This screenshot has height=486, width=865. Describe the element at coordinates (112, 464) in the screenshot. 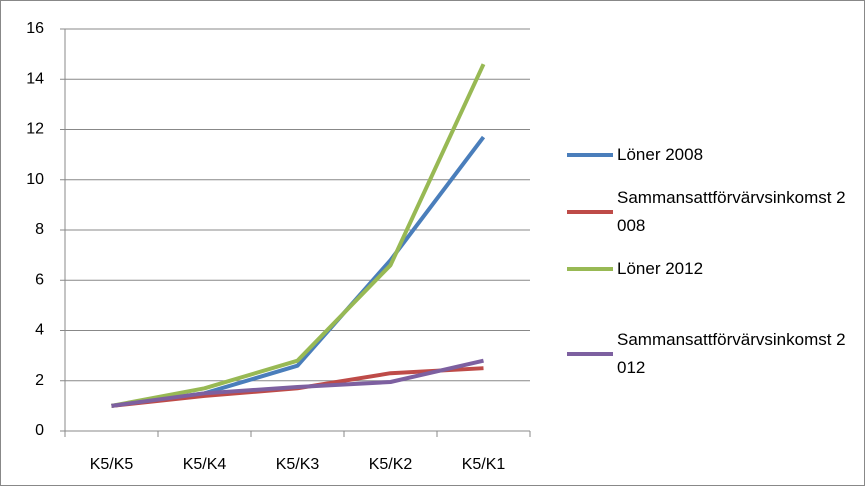

I see `x-tick-label: K5/K5` at that location.